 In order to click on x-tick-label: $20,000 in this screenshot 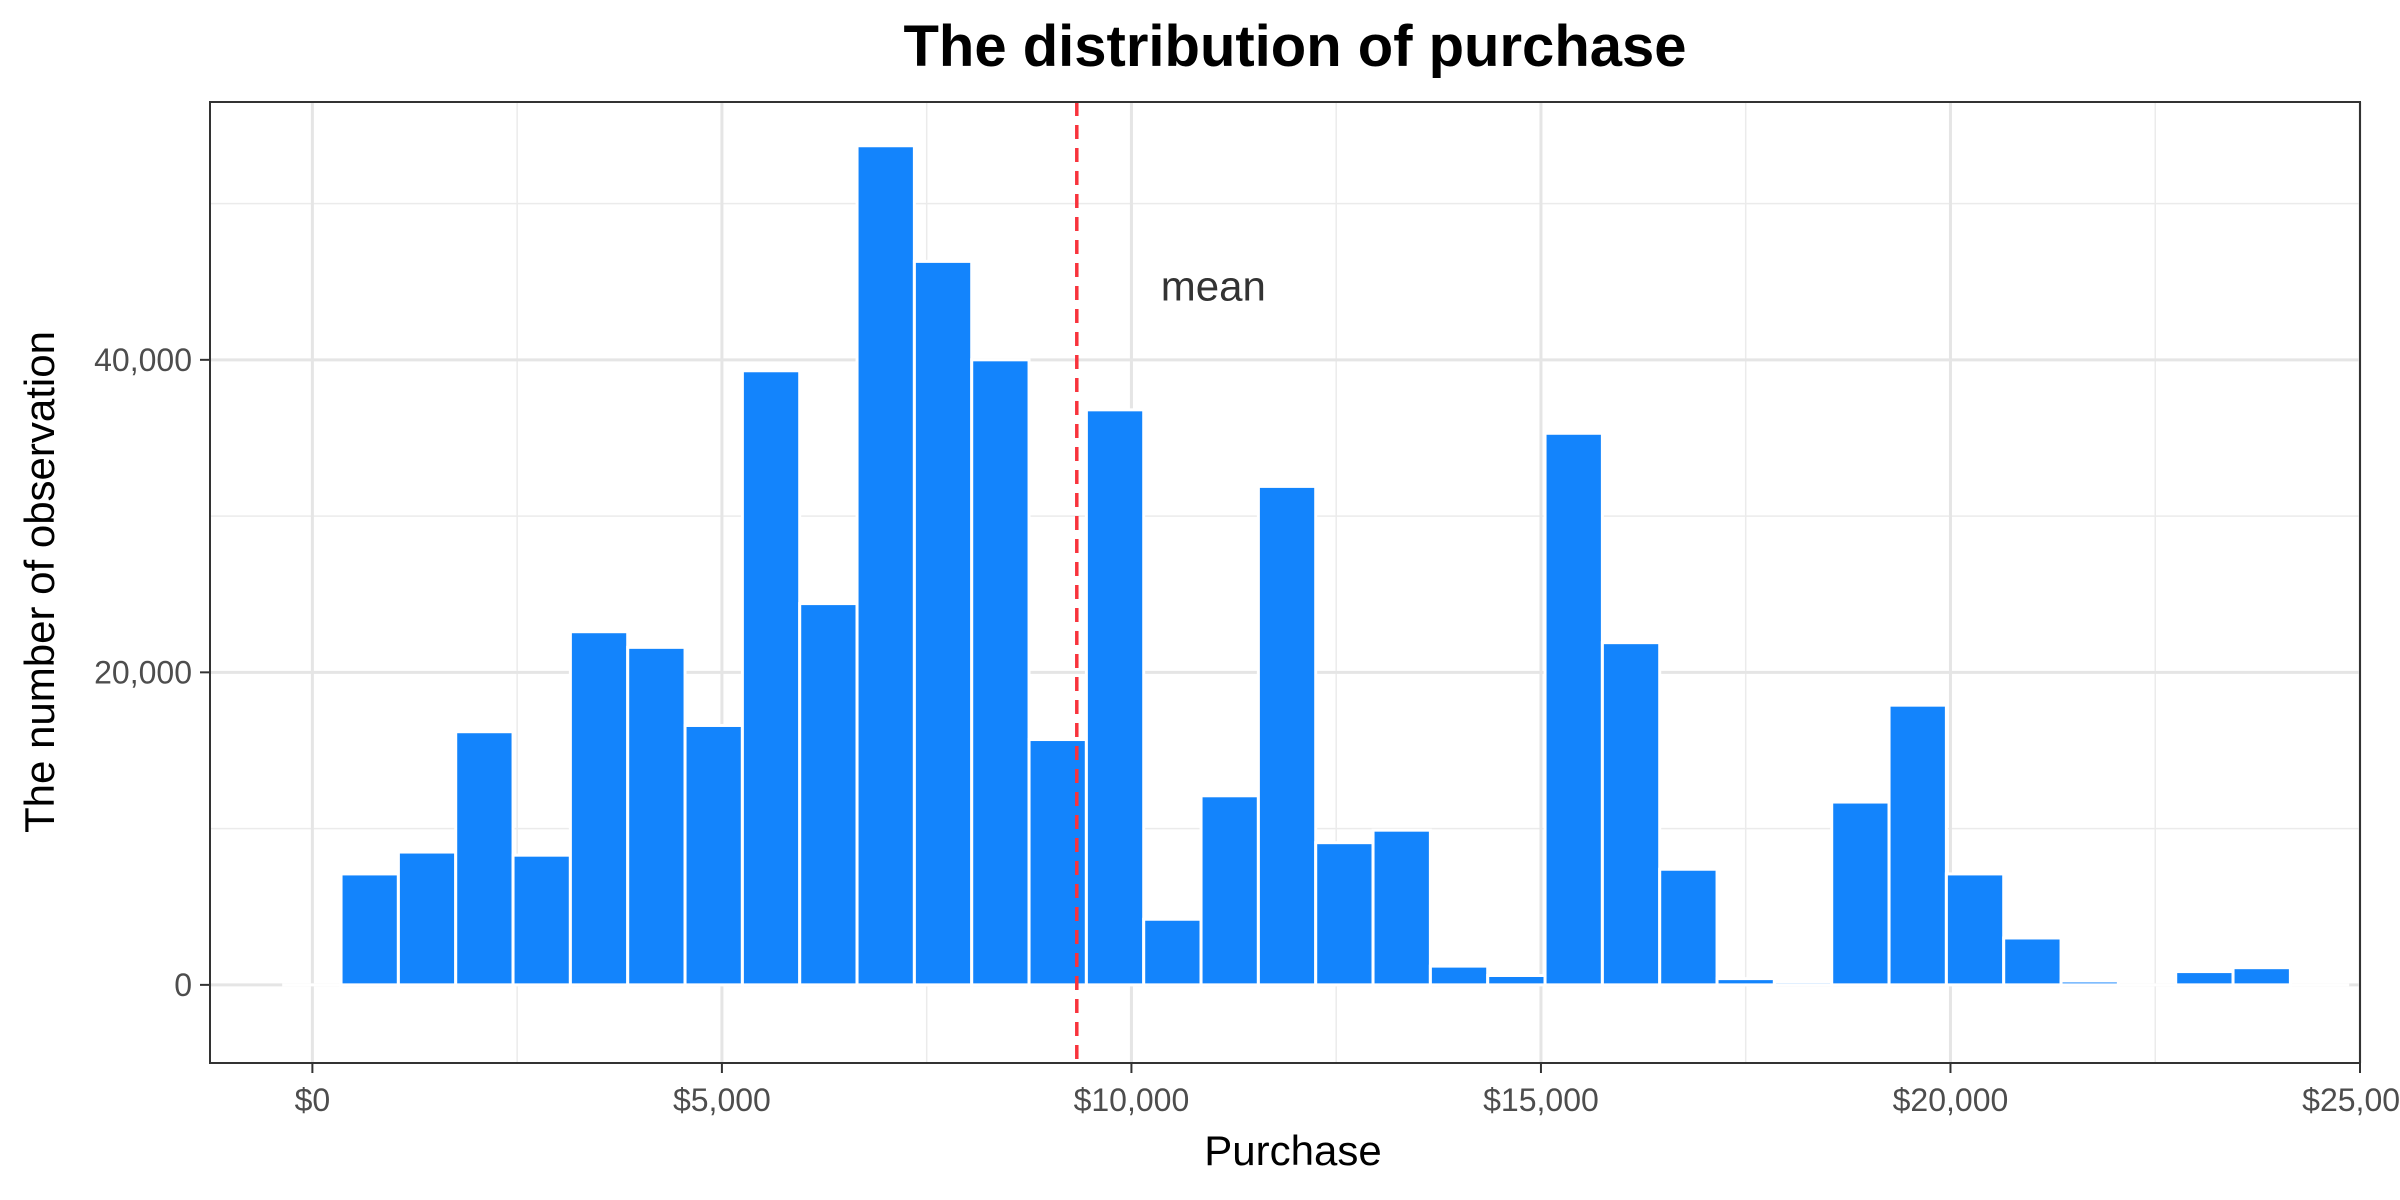, I will do `click(1951, 1100)`.